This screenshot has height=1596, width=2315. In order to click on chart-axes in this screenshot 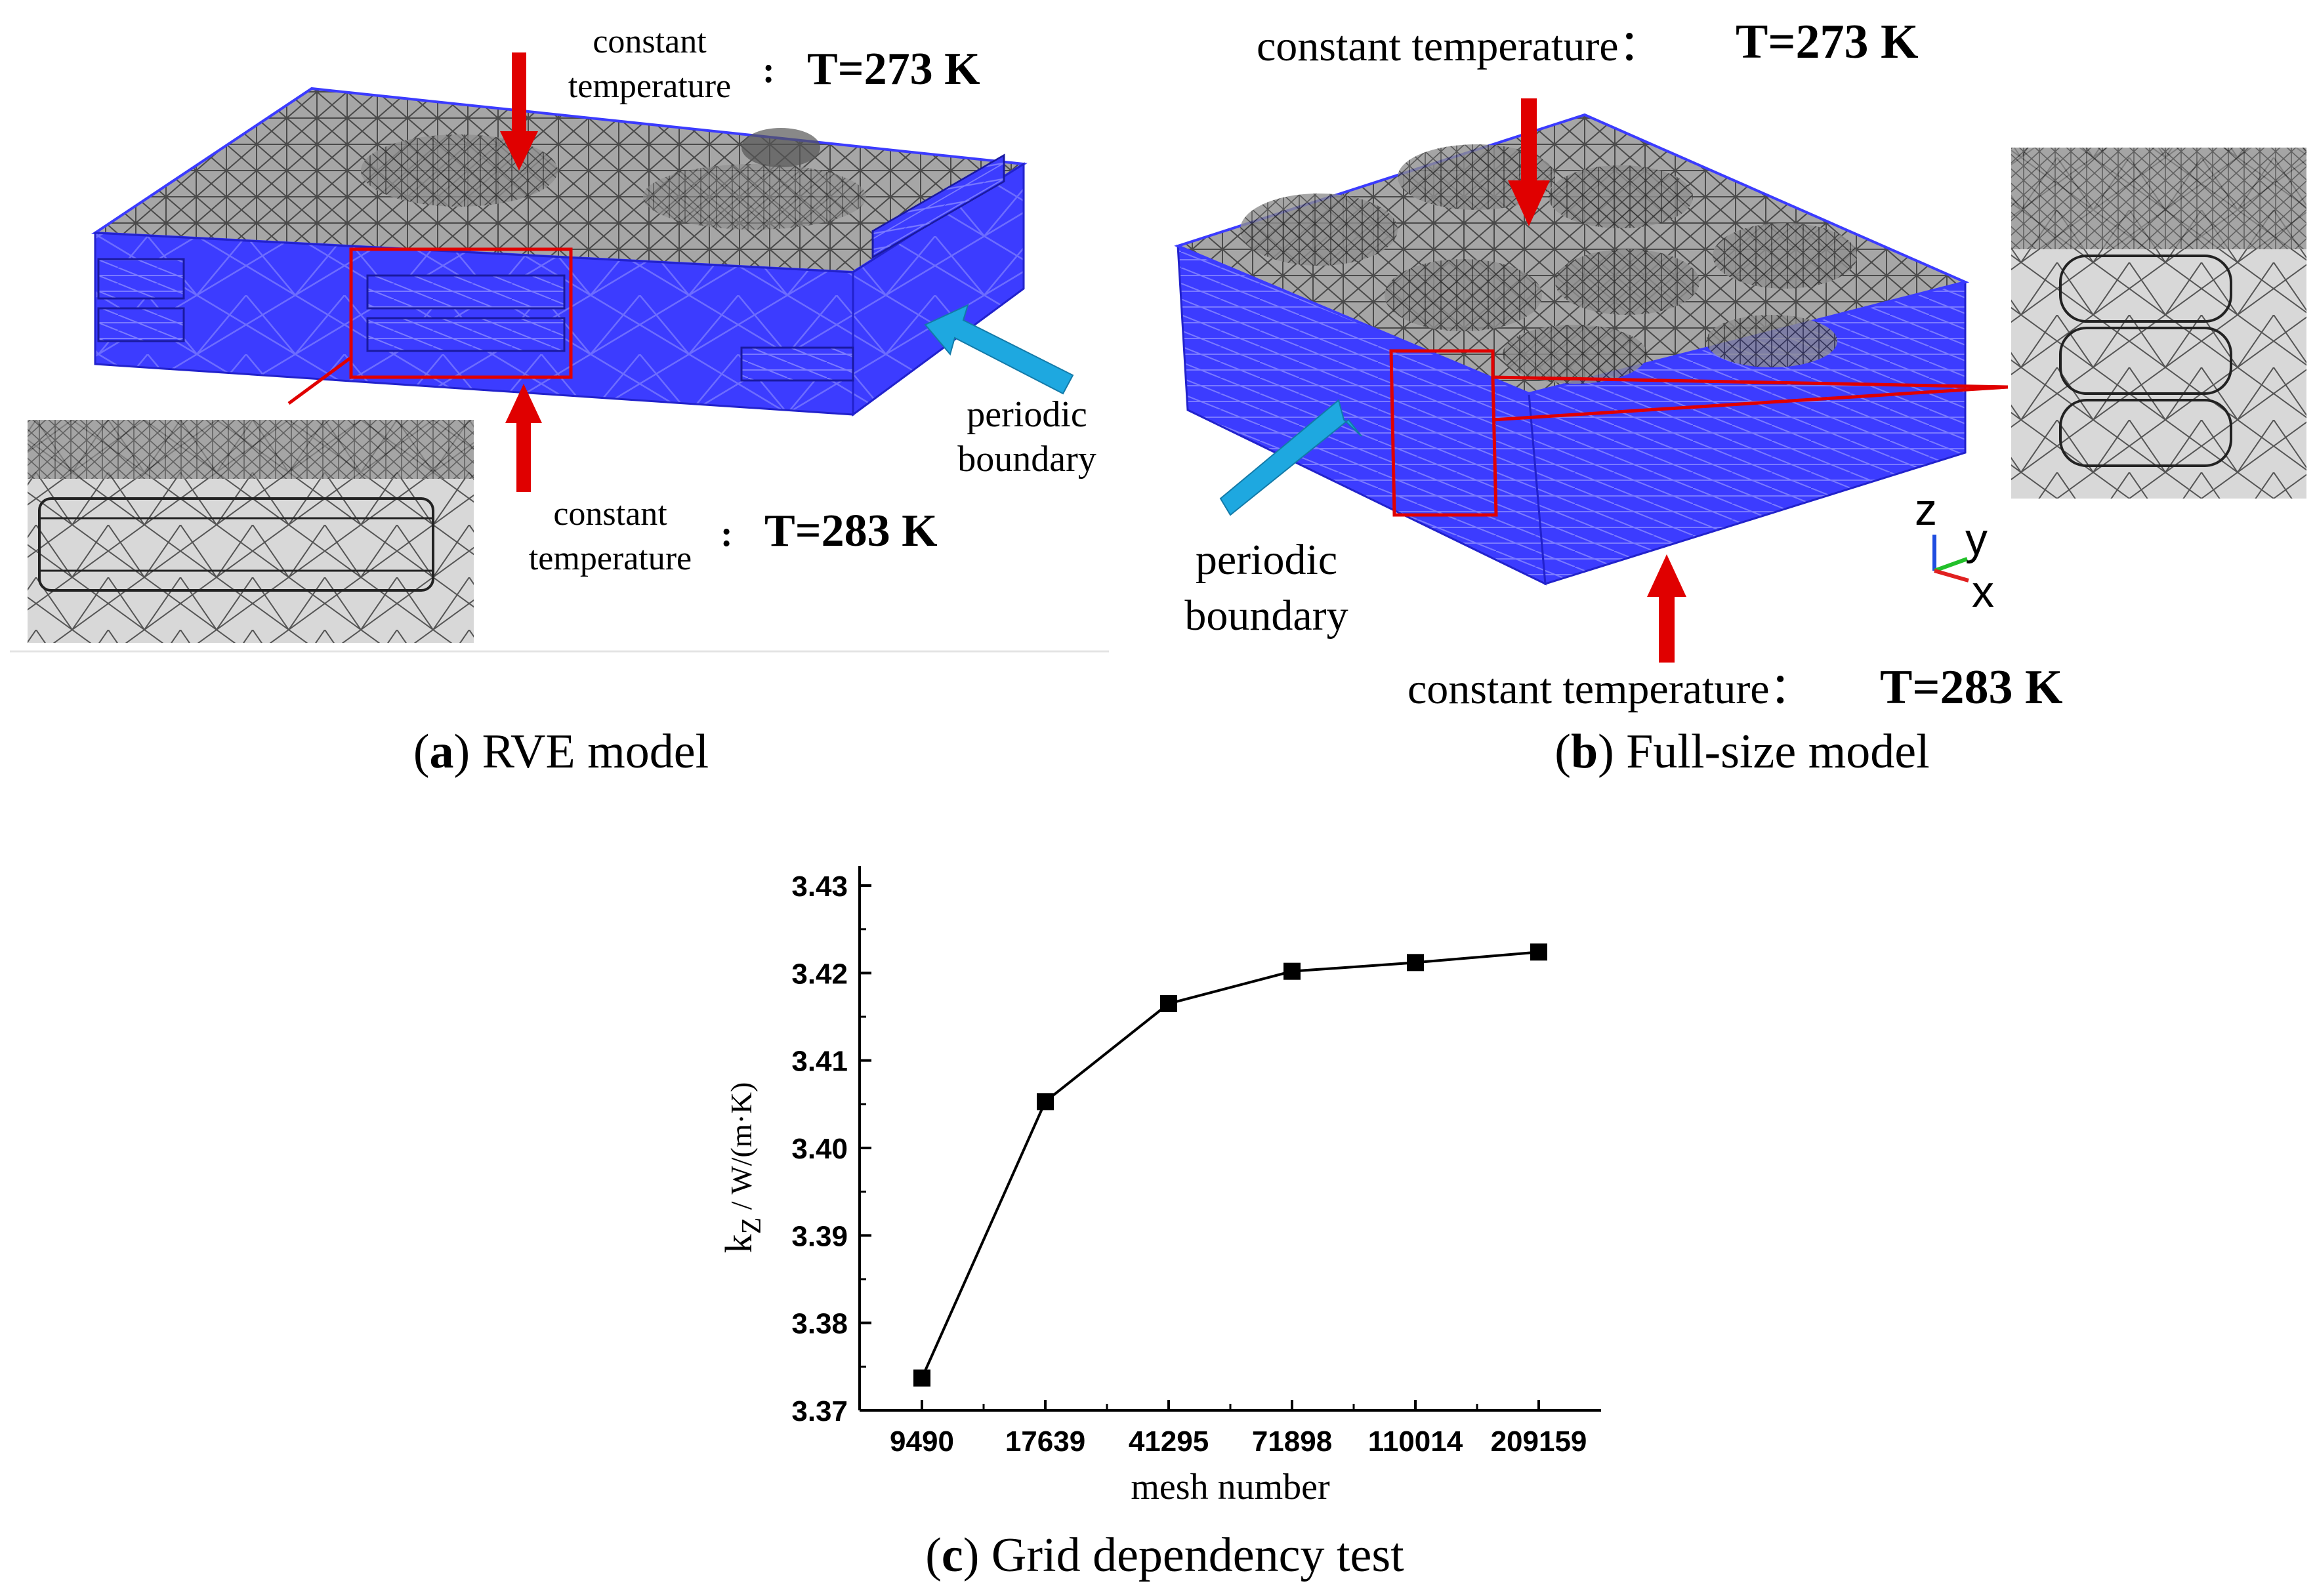, I will do `click(1230, 1139)`.